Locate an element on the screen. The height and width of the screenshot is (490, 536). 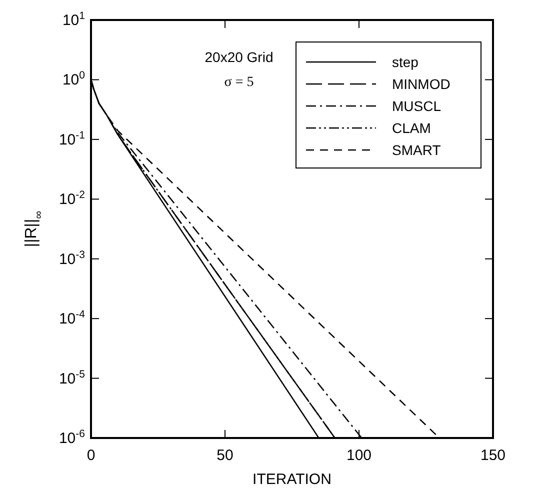
x-tick-label: 150 is located at coordinates (493, 455).